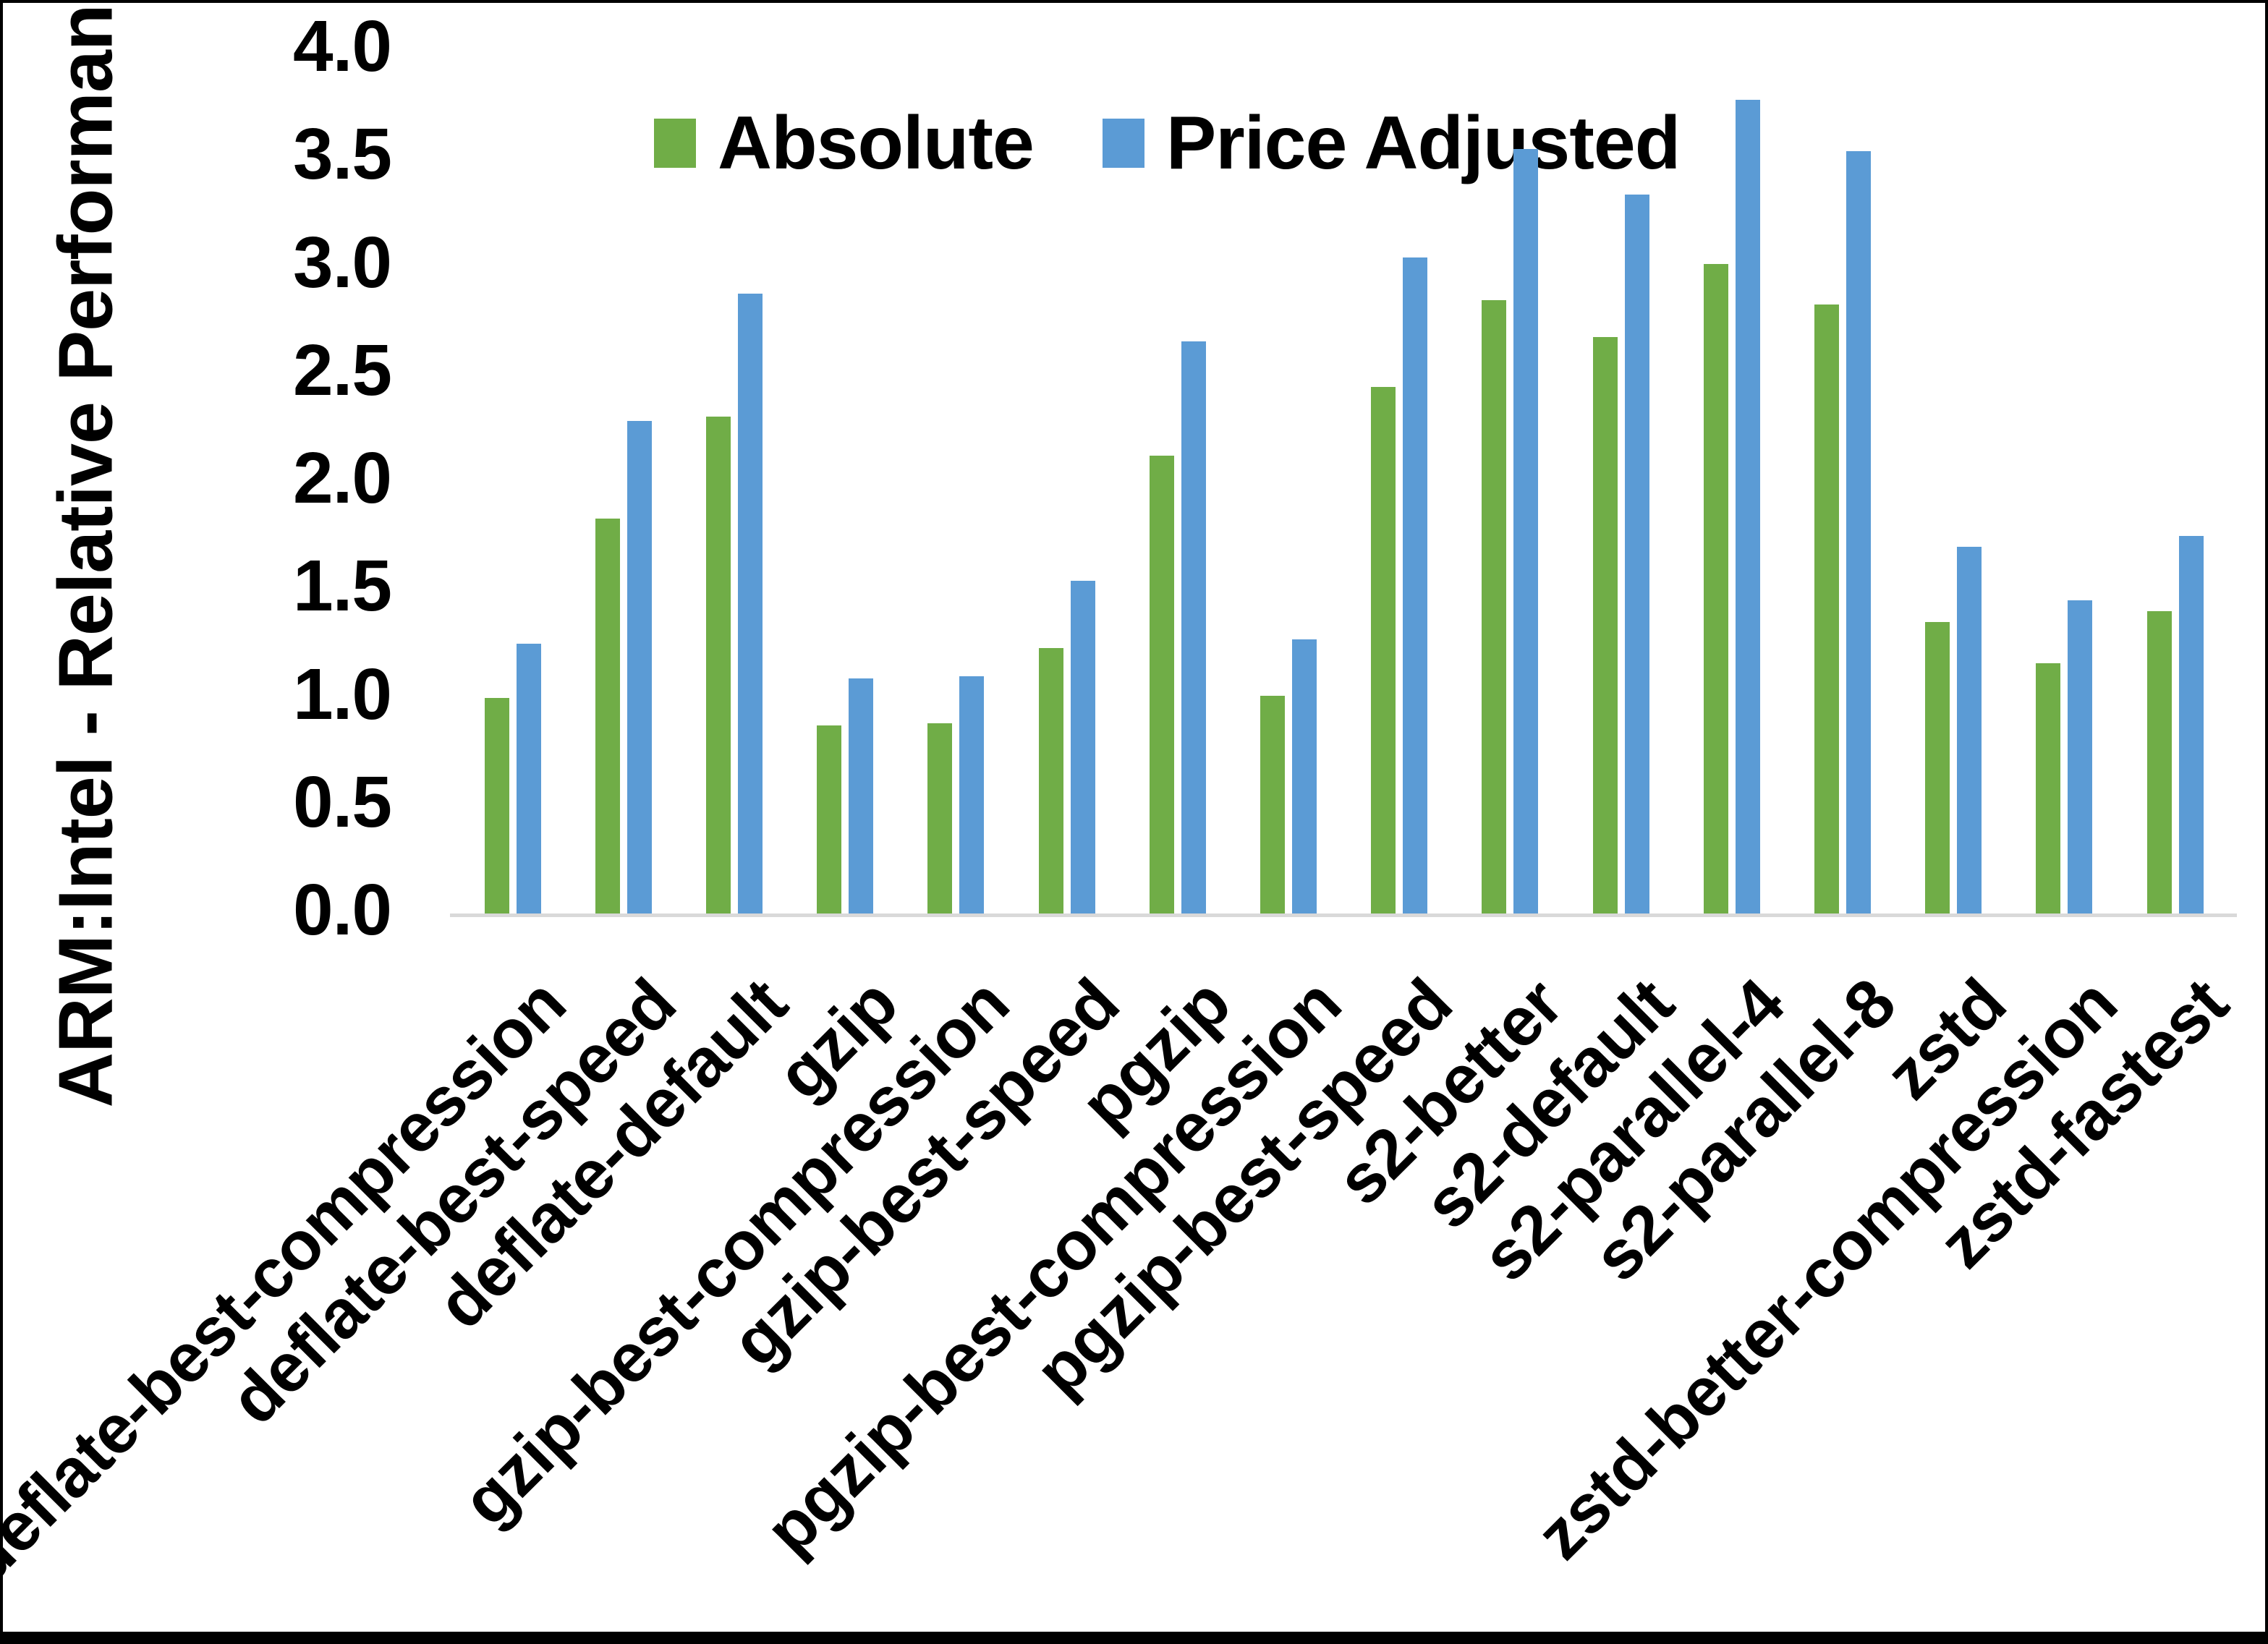  What do you see at coordinates (829, 819) in the screenshot?
I see `bar-absolute-gzip` at bounding box center [829, 819].